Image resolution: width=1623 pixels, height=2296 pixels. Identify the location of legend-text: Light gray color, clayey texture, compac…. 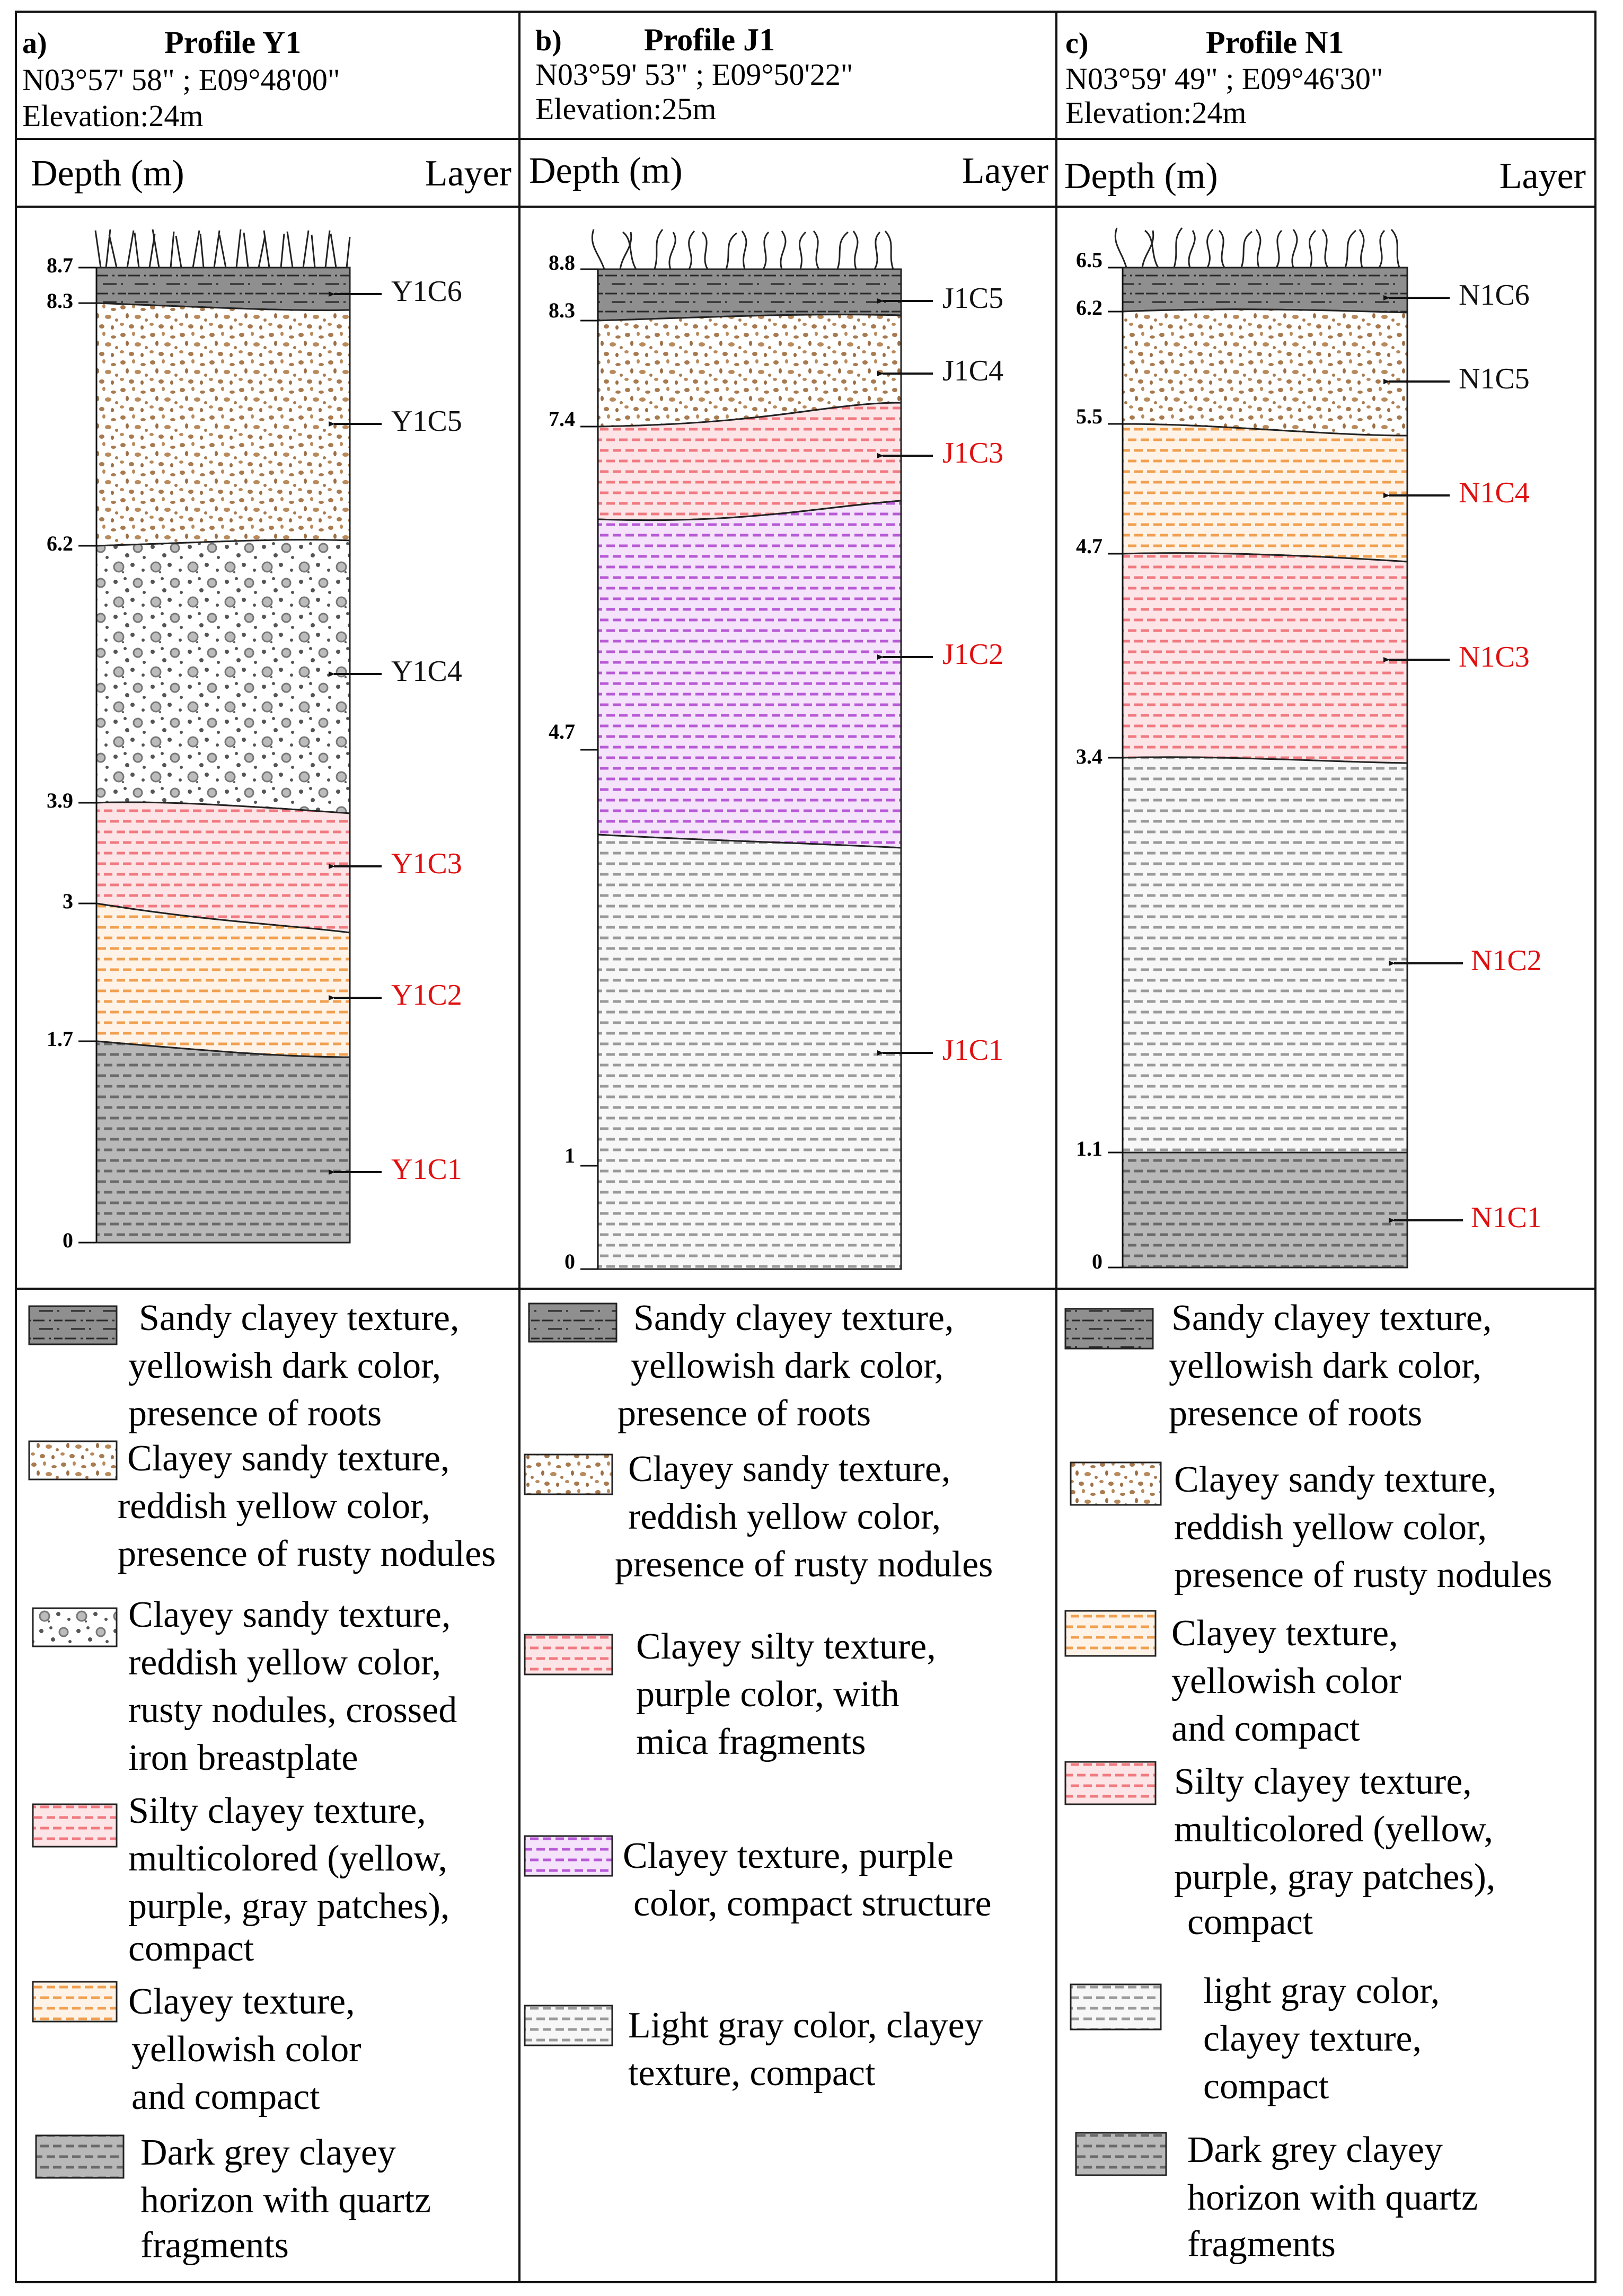
(810, 2049).